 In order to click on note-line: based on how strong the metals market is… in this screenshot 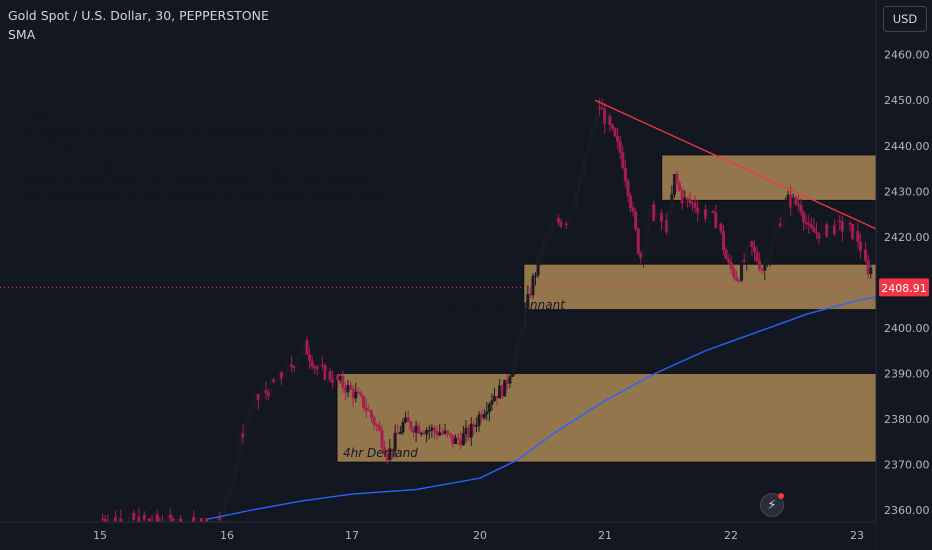, I will do `click(198, 180)`.